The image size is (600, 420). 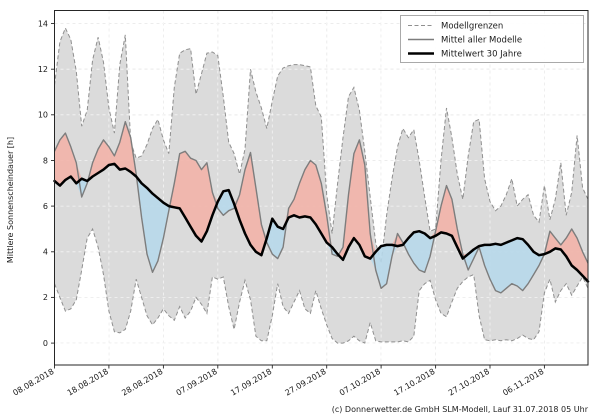 What do you see at coordinates (481, 41) in the screenshot?
I see `legend-label: Mittel aller Modelle` at bounding box center [481, 41].